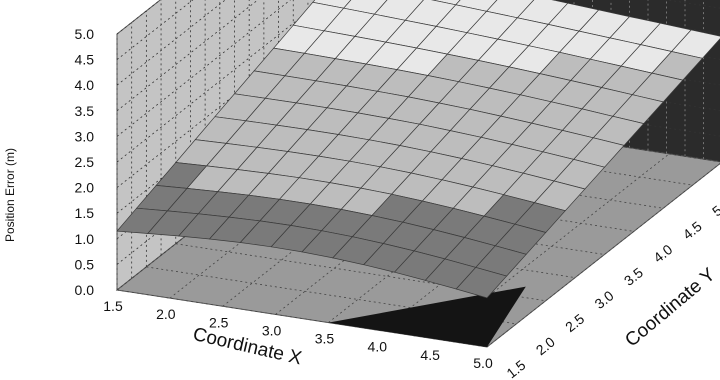  What do you see at coordinates (10, 195) in the screenshot?
I see `z-axis-title: Position Error (m)` at bounding box center [10, 195].